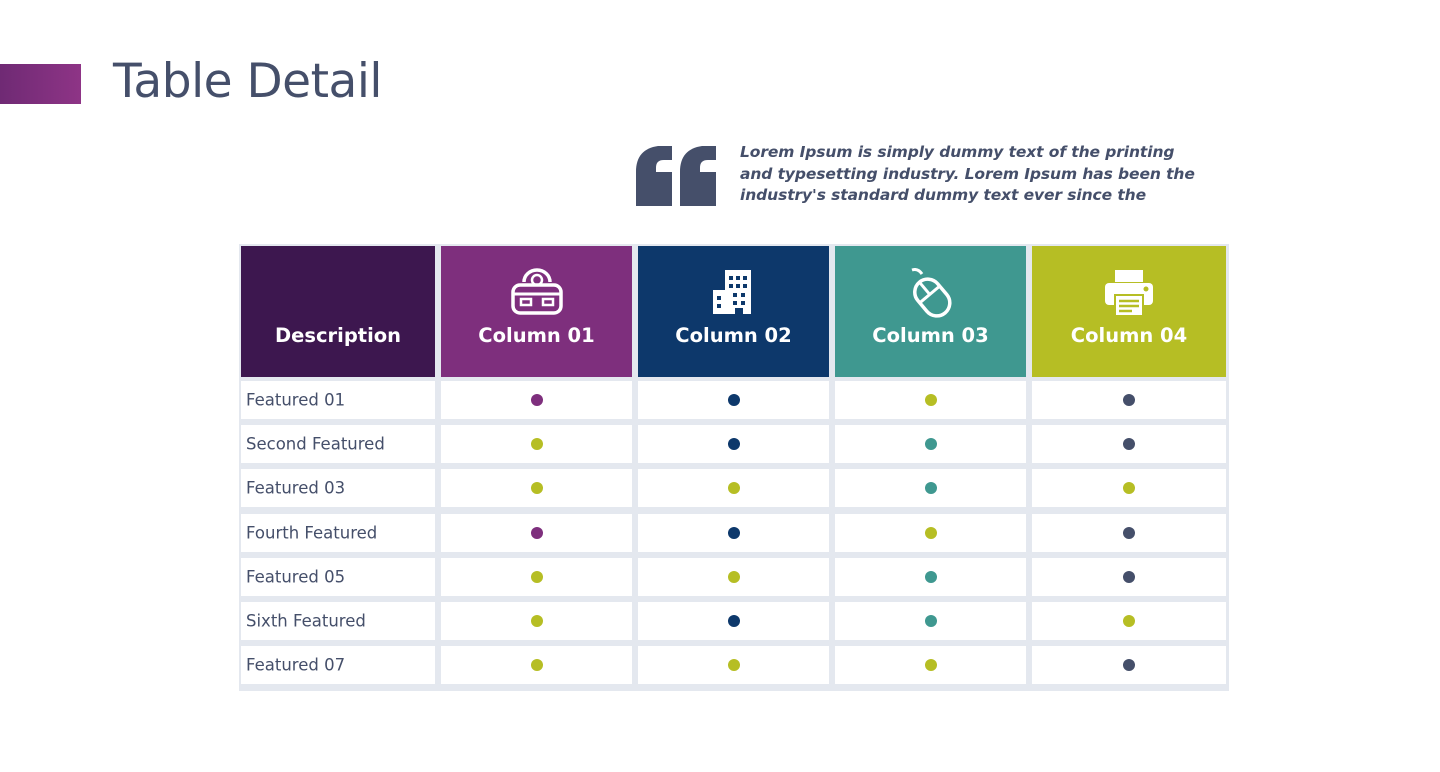 Image resolution: width=1440 pixels, height=772 pixels. I want to click on row-label-cell: Fourth Featured, so click(338, 532).